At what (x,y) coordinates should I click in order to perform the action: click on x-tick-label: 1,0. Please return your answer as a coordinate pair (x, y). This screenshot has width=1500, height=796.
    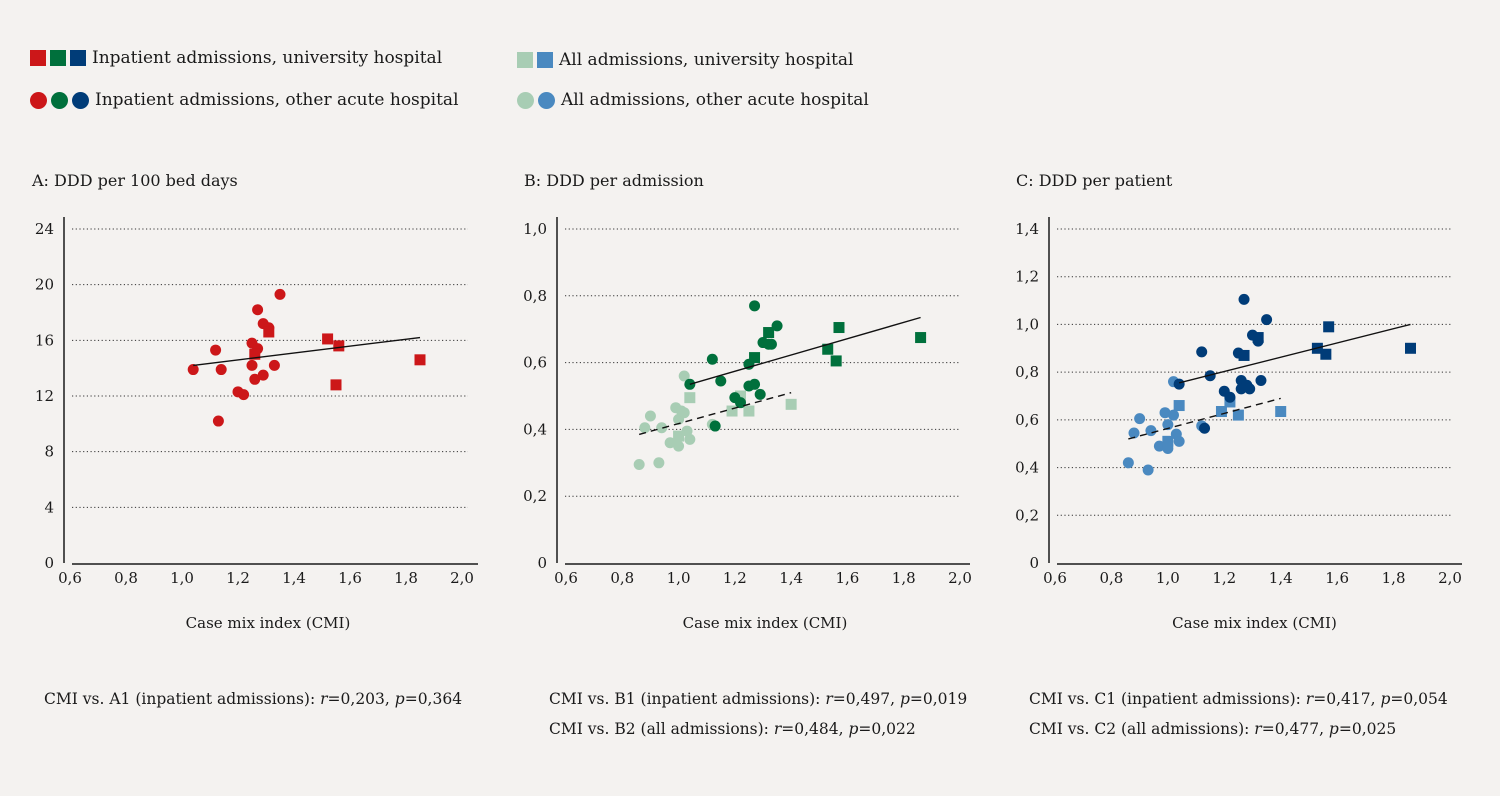
    Looking at the image, I should click on (679, 578).